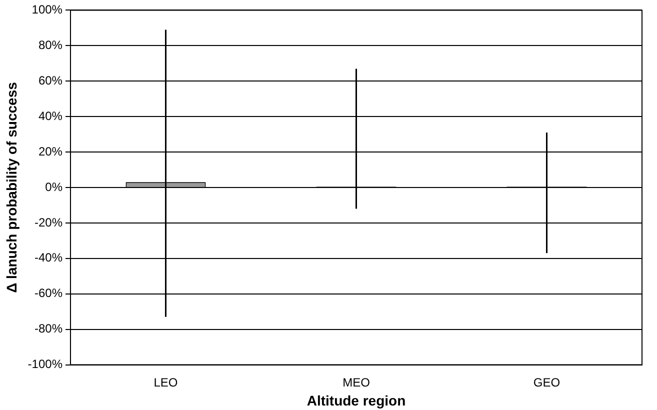 The width and height of the screenshot is (657, 410). I want to click on y-tick-label: 60%, so click(50, 80).